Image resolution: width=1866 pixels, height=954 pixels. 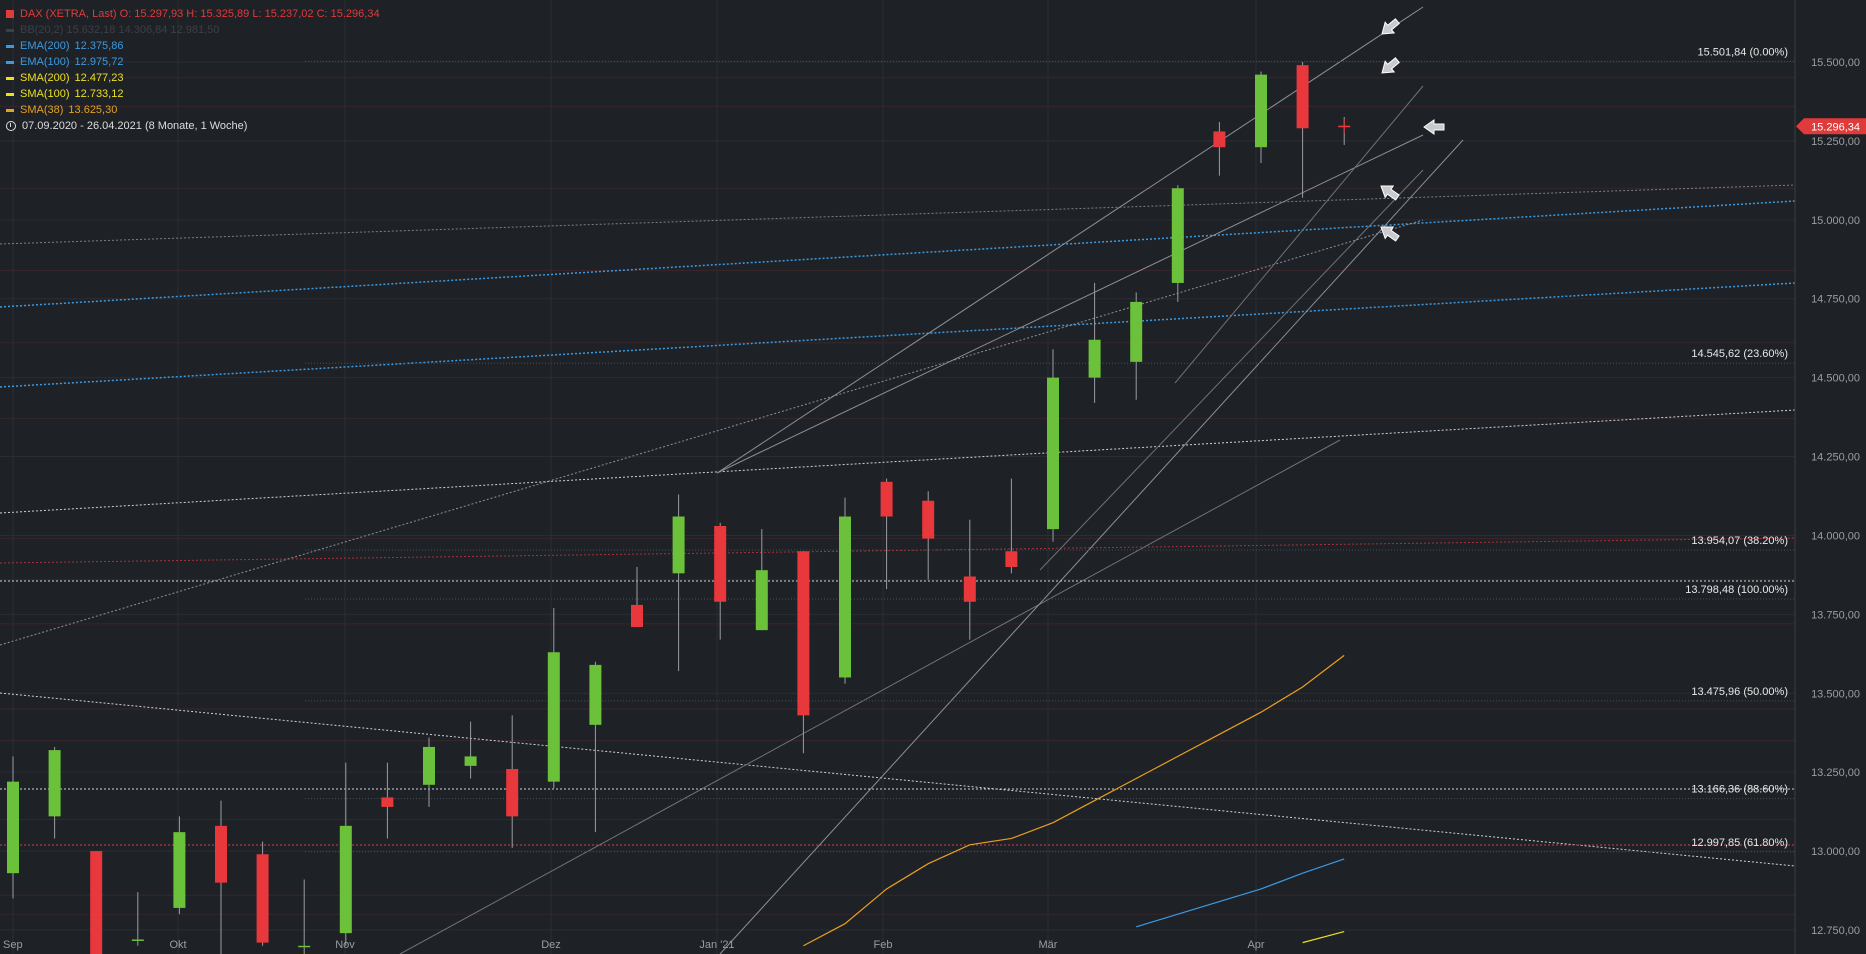 I want to click on y-axis-bg, so click(x=1830, y=477).